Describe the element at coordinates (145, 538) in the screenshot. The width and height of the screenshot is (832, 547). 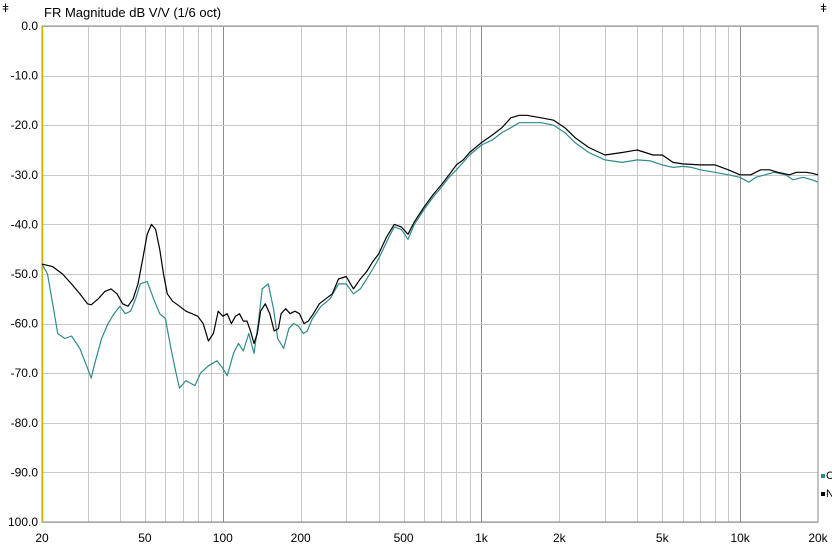
I see `x-tick-label: 50` at that location.